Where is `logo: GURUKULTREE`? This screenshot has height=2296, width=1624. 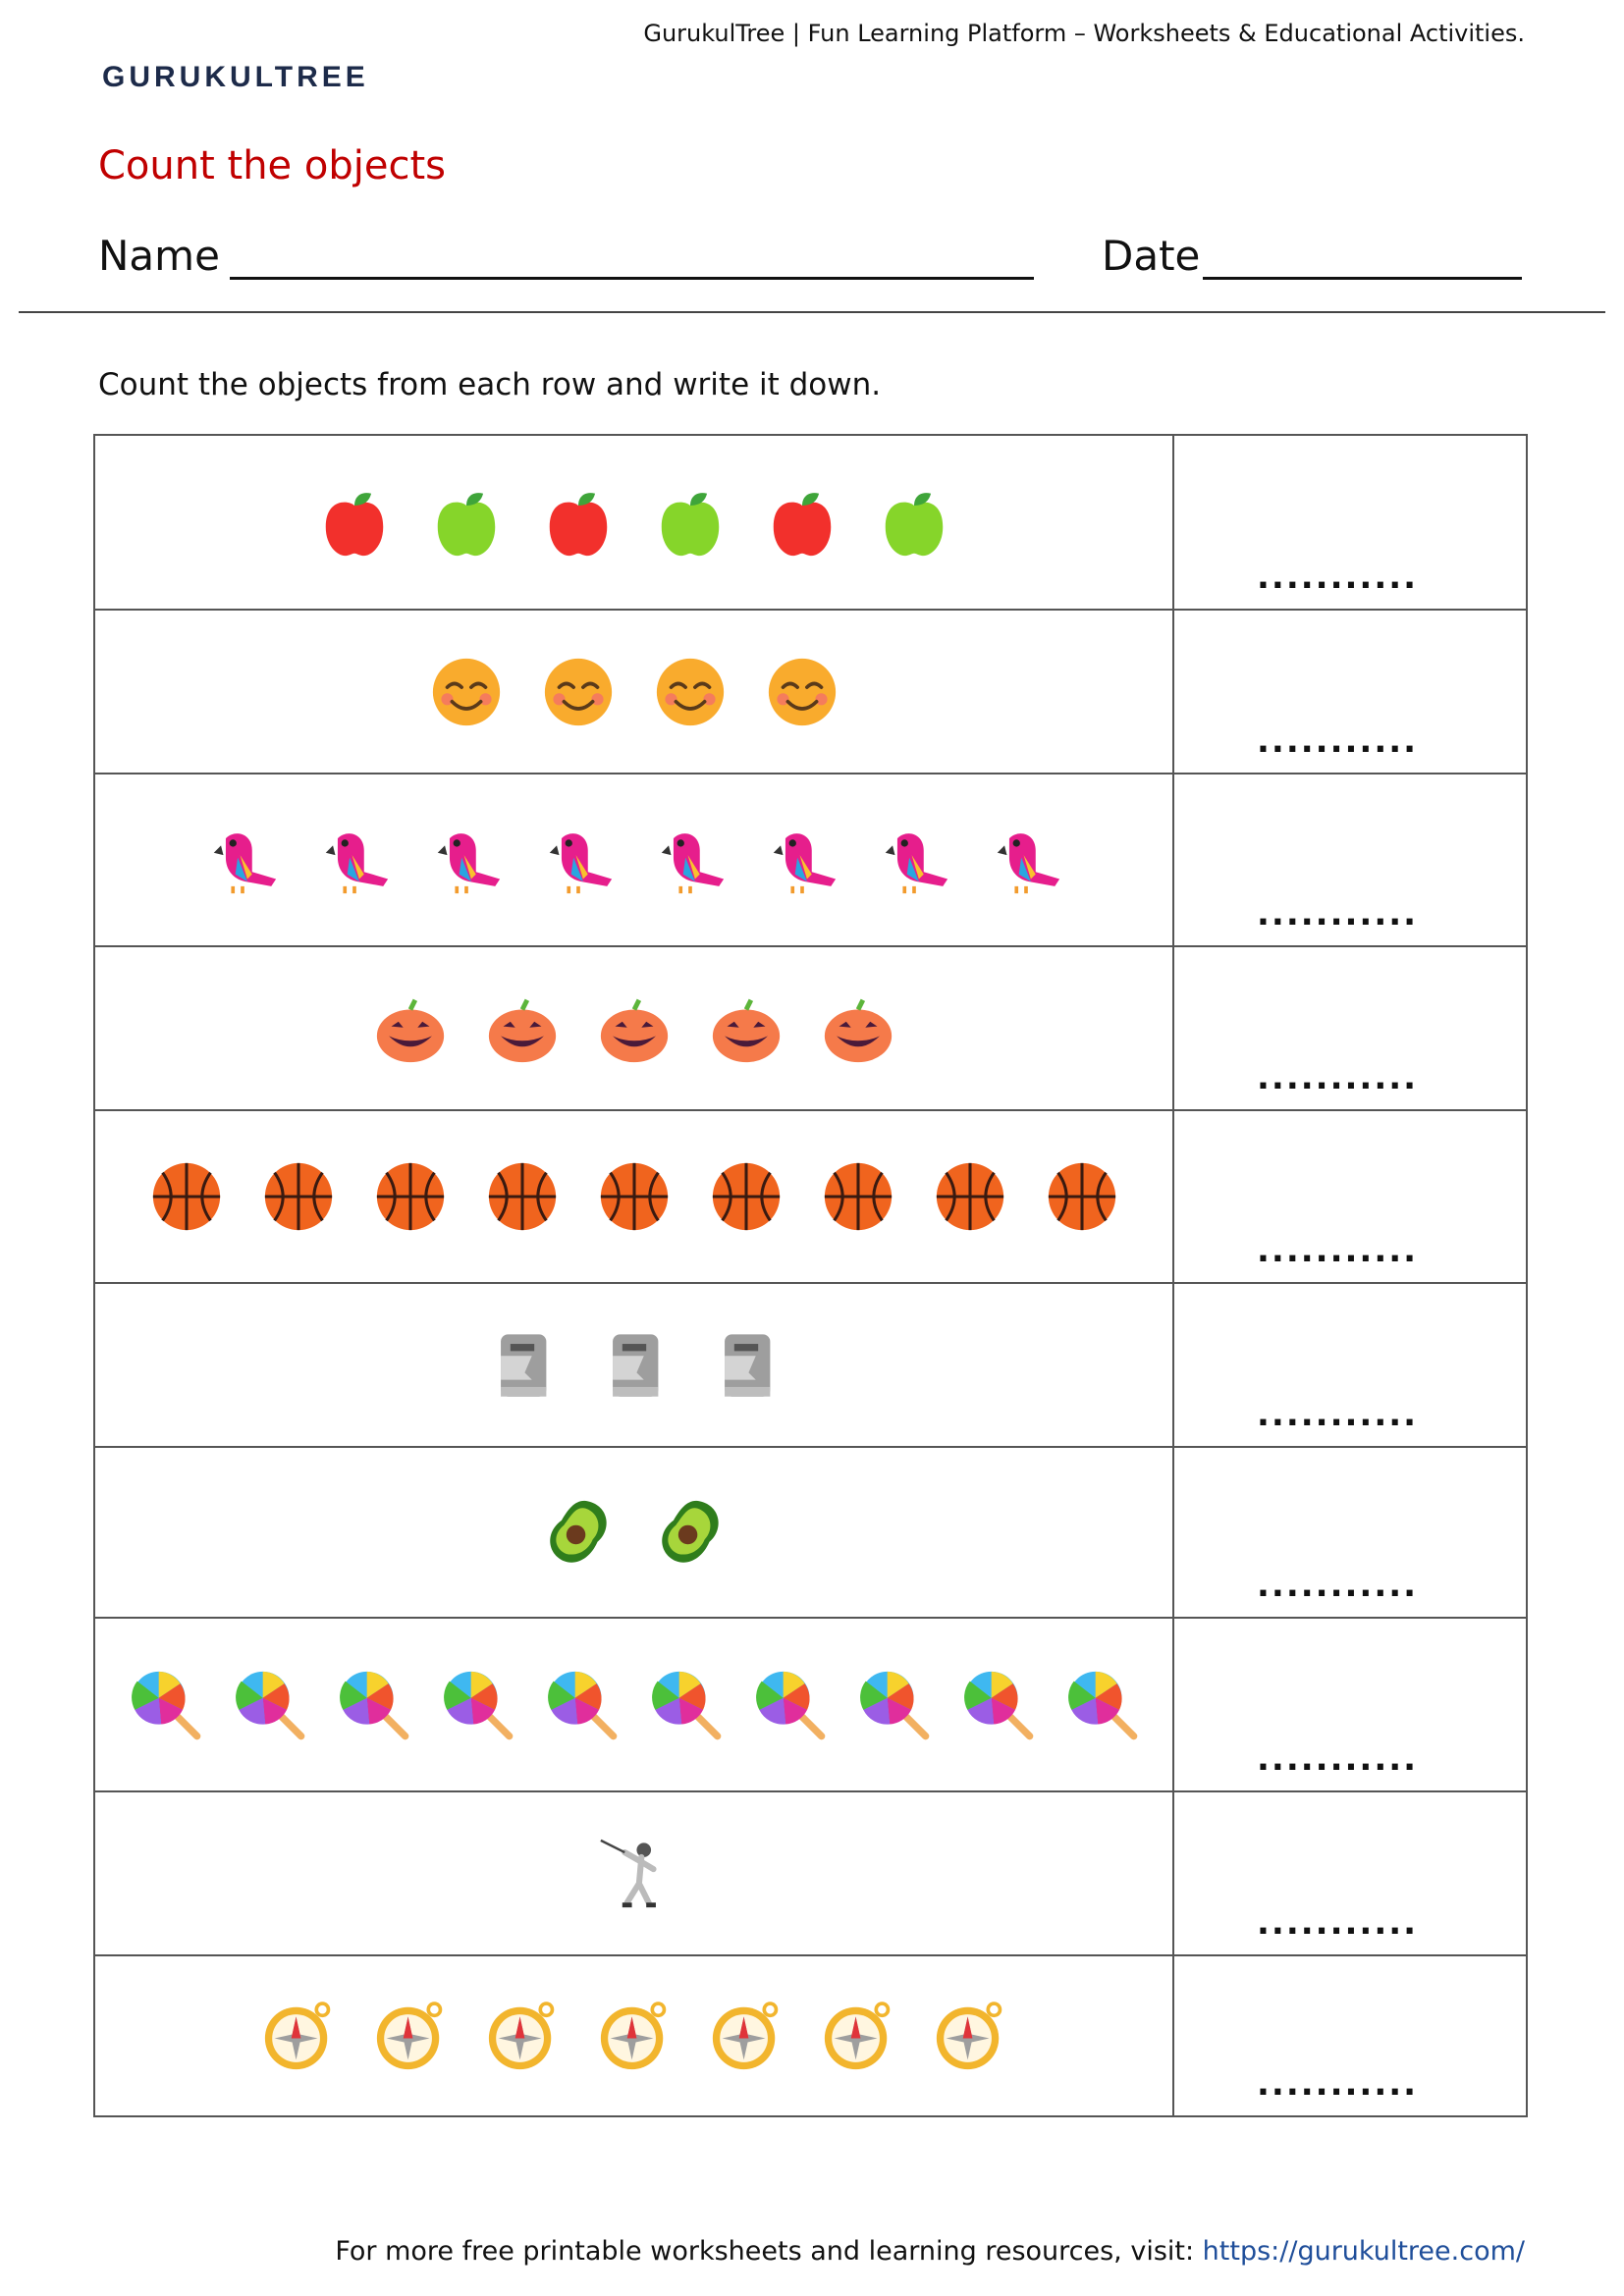 logo: GURUKULTREE is located at coordinates (235, 77).